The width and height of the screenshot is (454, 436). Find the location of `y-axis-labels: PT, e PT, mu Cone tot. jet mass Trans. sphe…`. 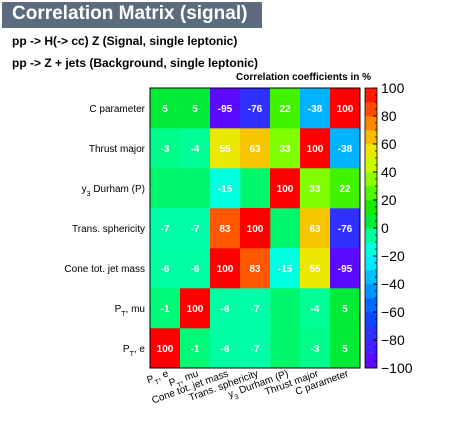

y-axis-labels: PT, e PT, mu Cone tot. jet mass Trans. sphe… is located at coordinates (104, 231).